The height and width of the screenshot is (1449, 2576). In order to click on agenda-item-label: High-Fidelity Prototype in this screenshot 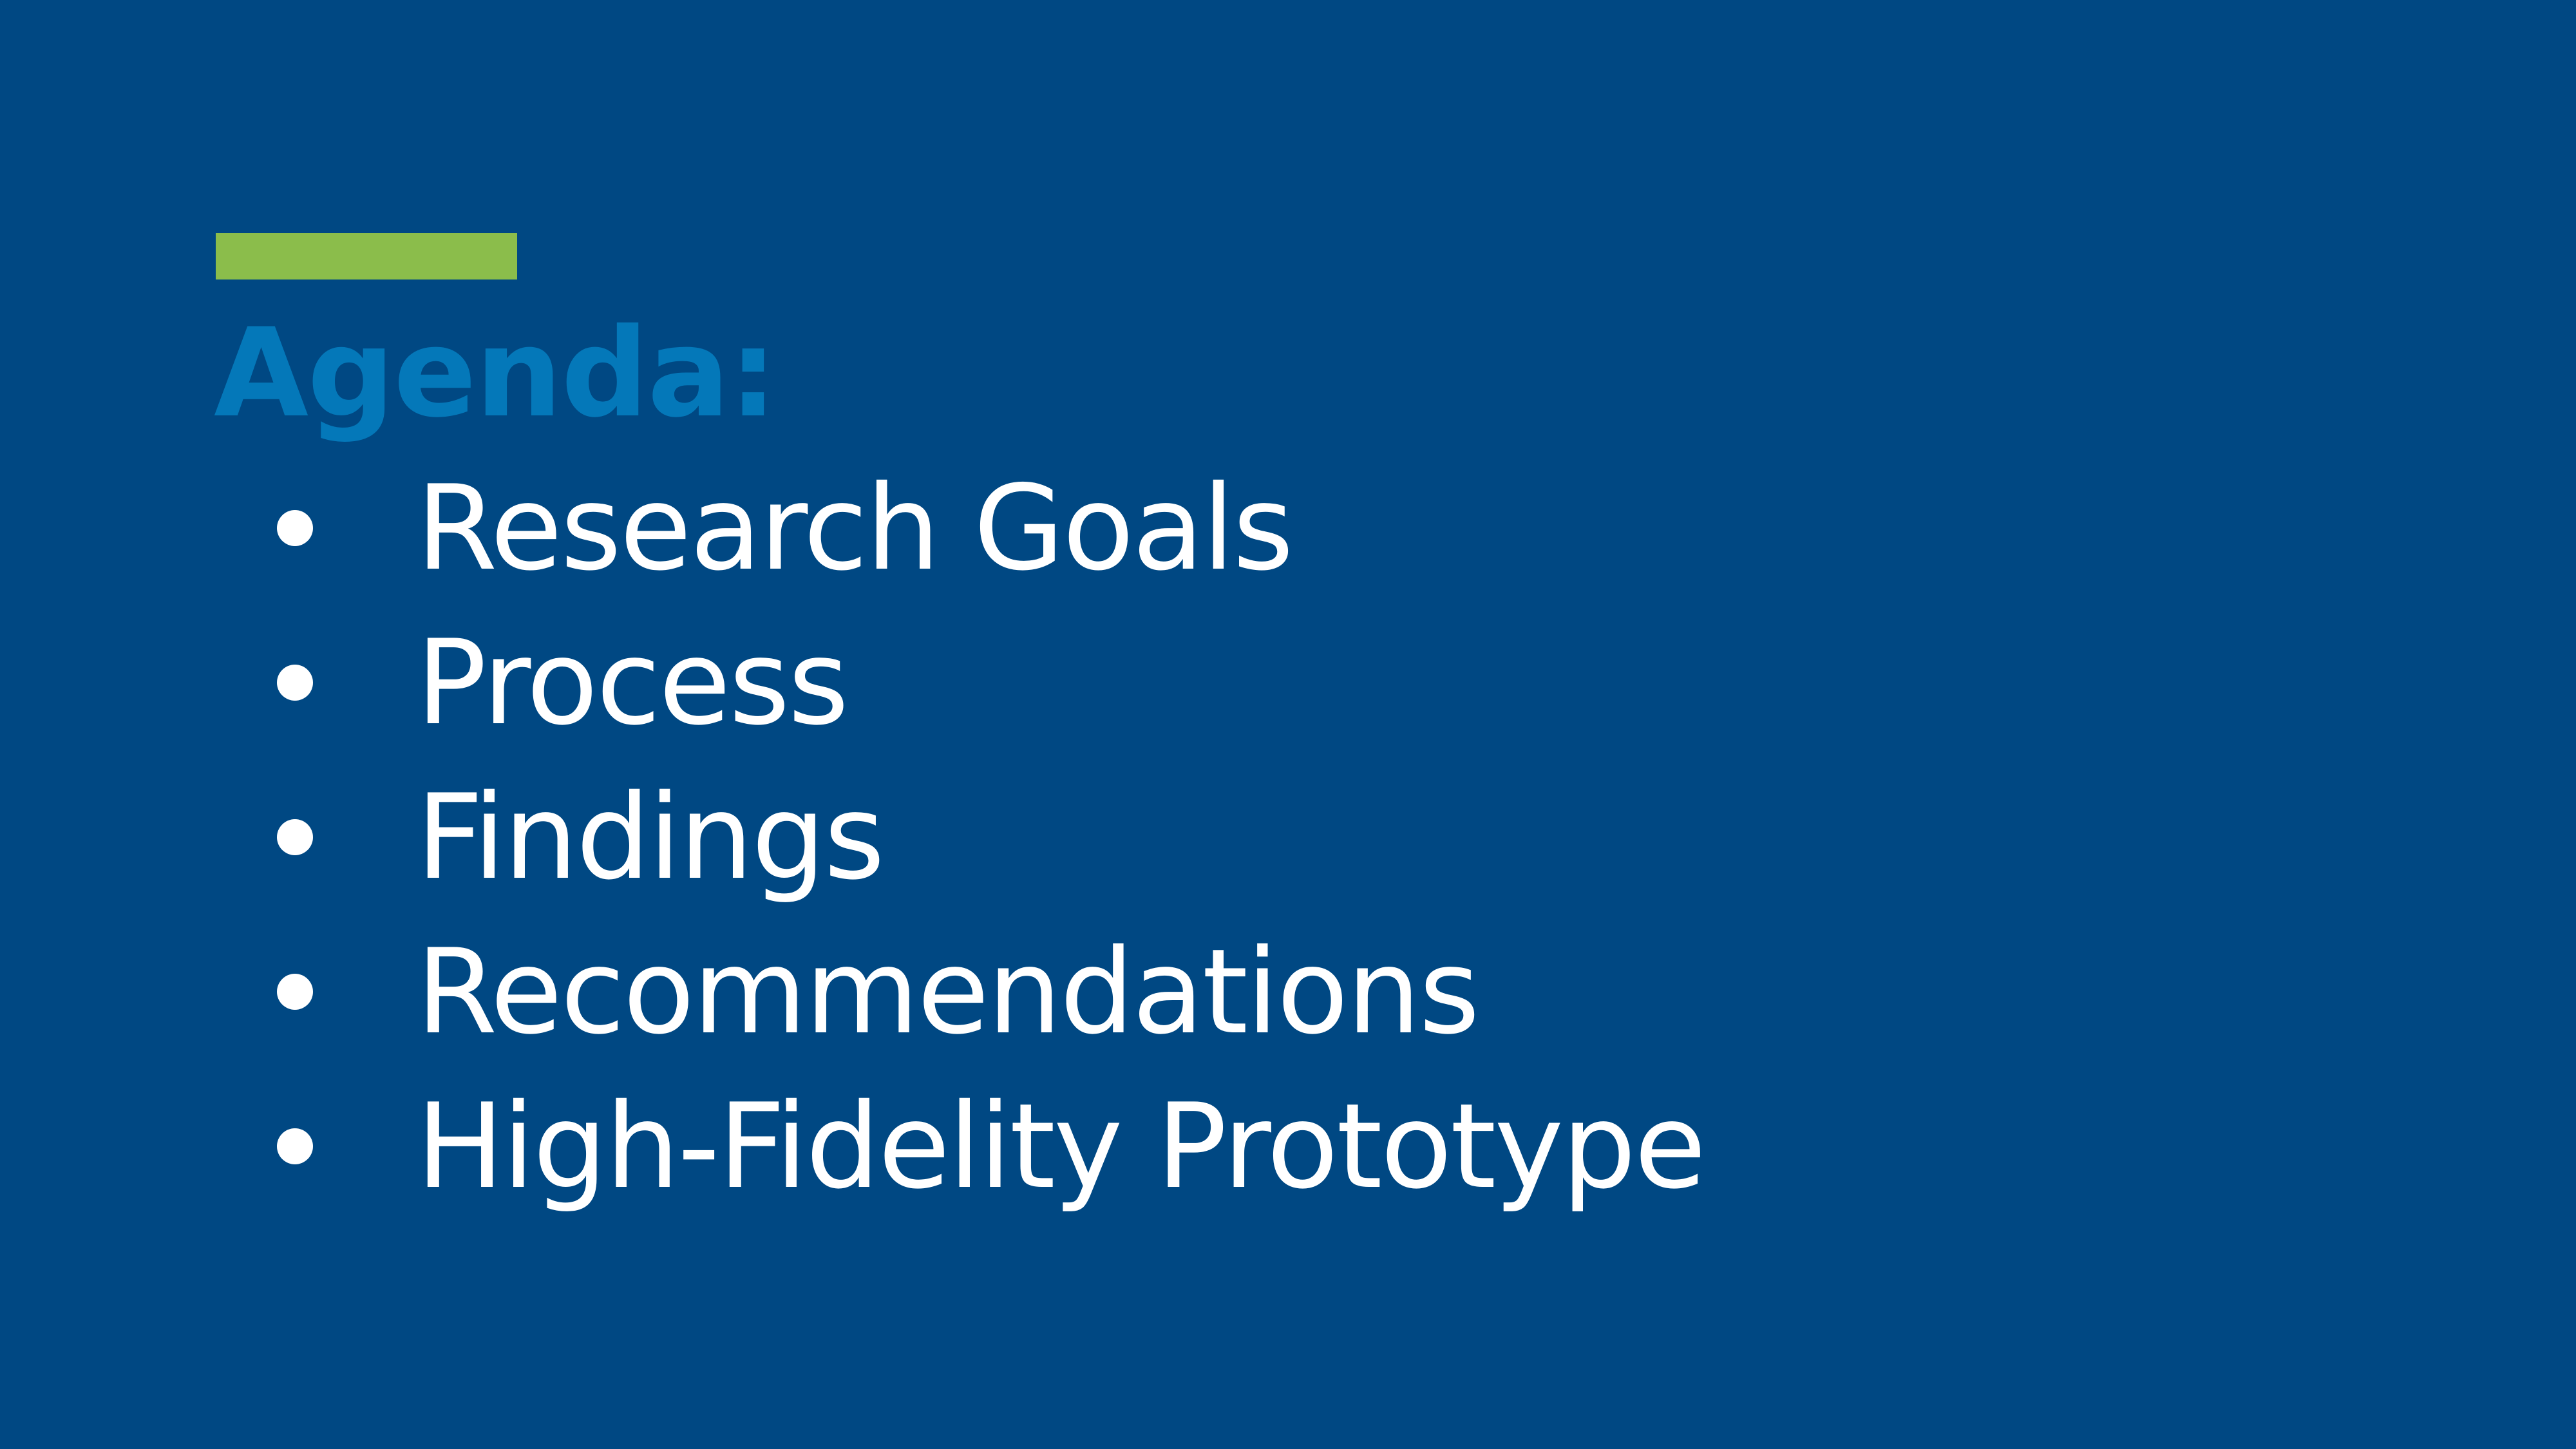, I will do `click(1061, 1146)`.